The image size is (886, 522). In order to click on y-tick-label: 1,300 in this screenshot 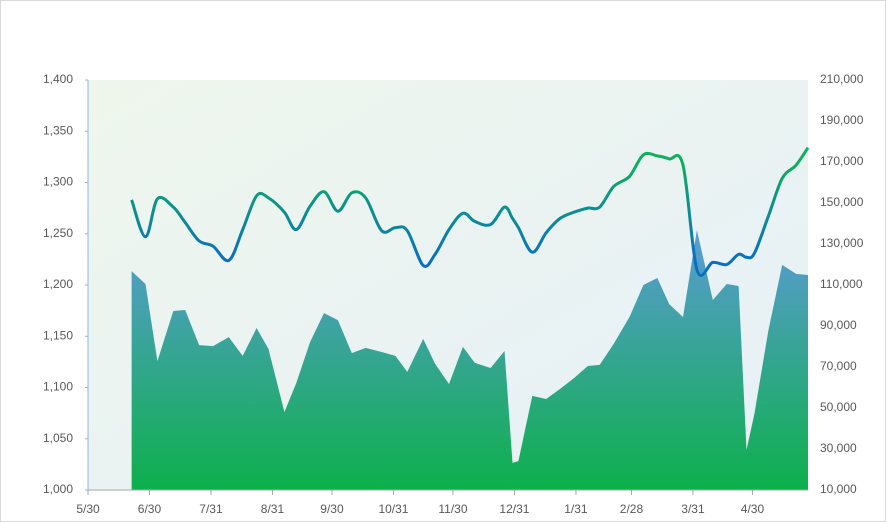, I will do `click(58, 182)`.